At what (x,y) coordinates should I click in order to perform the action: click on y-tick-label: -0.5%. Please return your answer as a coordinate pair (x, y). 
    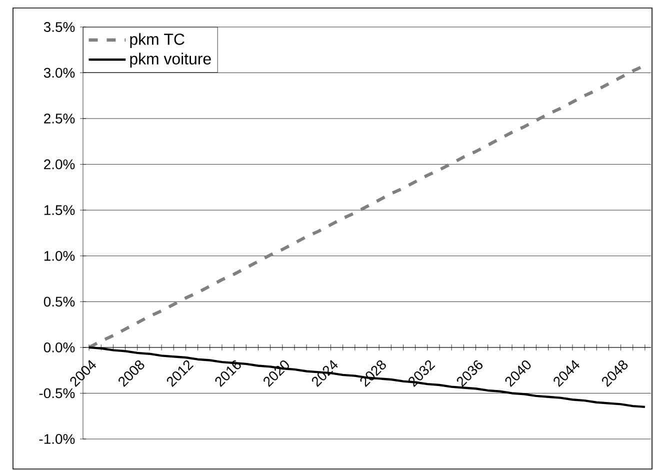
    Looking at the image, I should click on (57, 393).